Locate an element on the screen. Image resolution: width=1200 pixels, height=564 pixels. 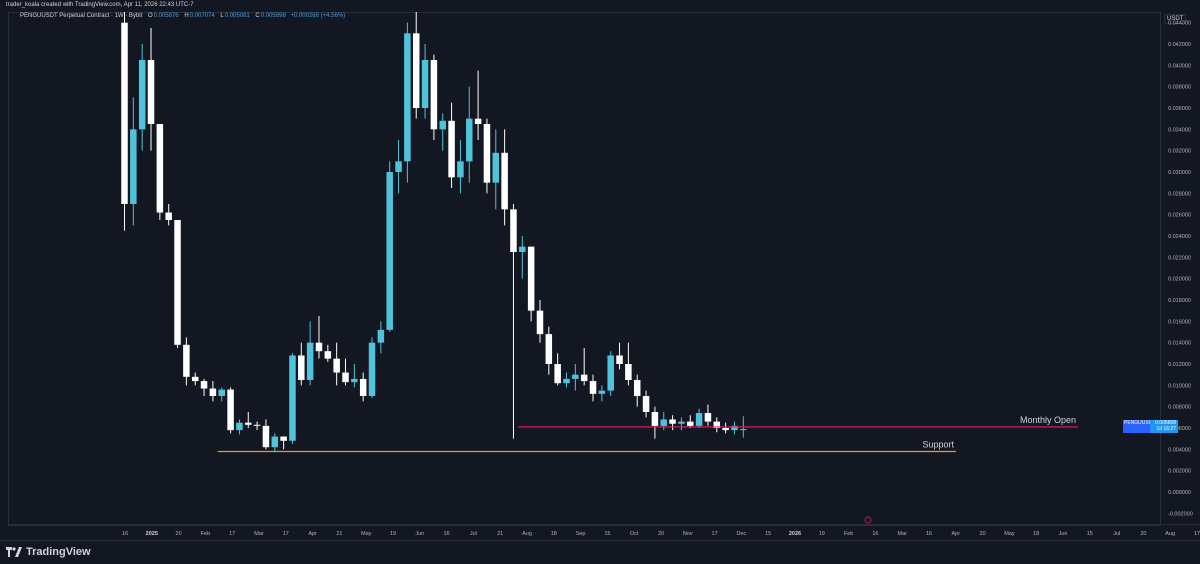
tradingview-icon is located at coordinates (14, 552).